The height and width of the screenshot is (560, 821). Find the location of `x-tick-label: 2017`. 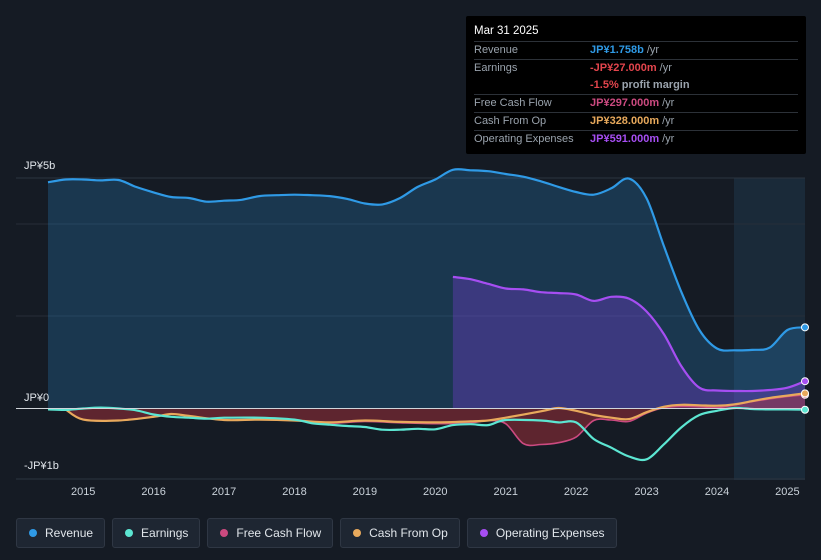

x-tick-label: 2017 is located at coordinates (224, 492).